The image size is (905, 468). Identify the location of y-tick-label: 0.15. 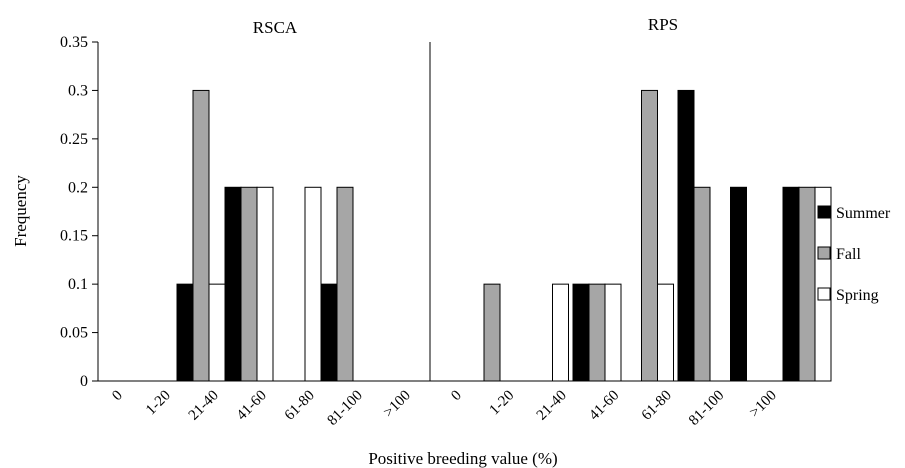
(74, 236).